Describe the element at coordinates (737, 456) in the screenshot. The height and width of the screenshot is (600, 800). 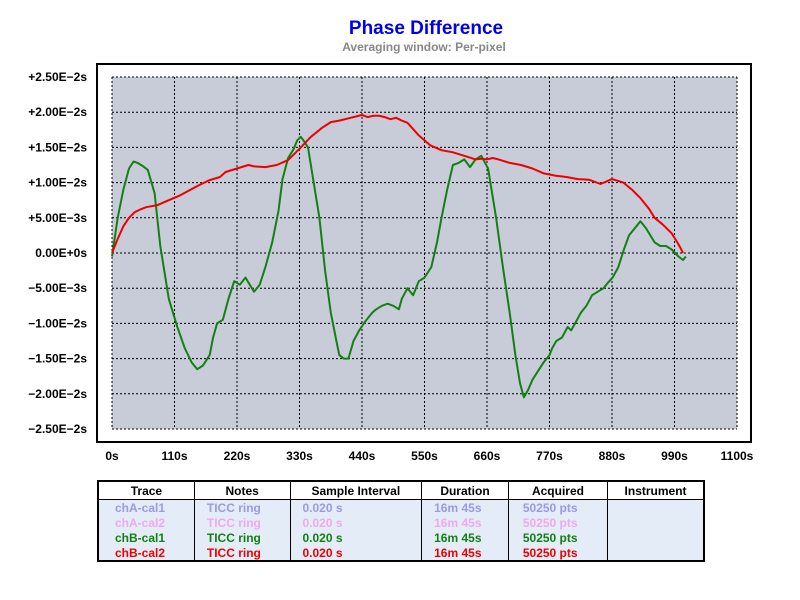
I see `x-tick-label: 1100s` at that location.